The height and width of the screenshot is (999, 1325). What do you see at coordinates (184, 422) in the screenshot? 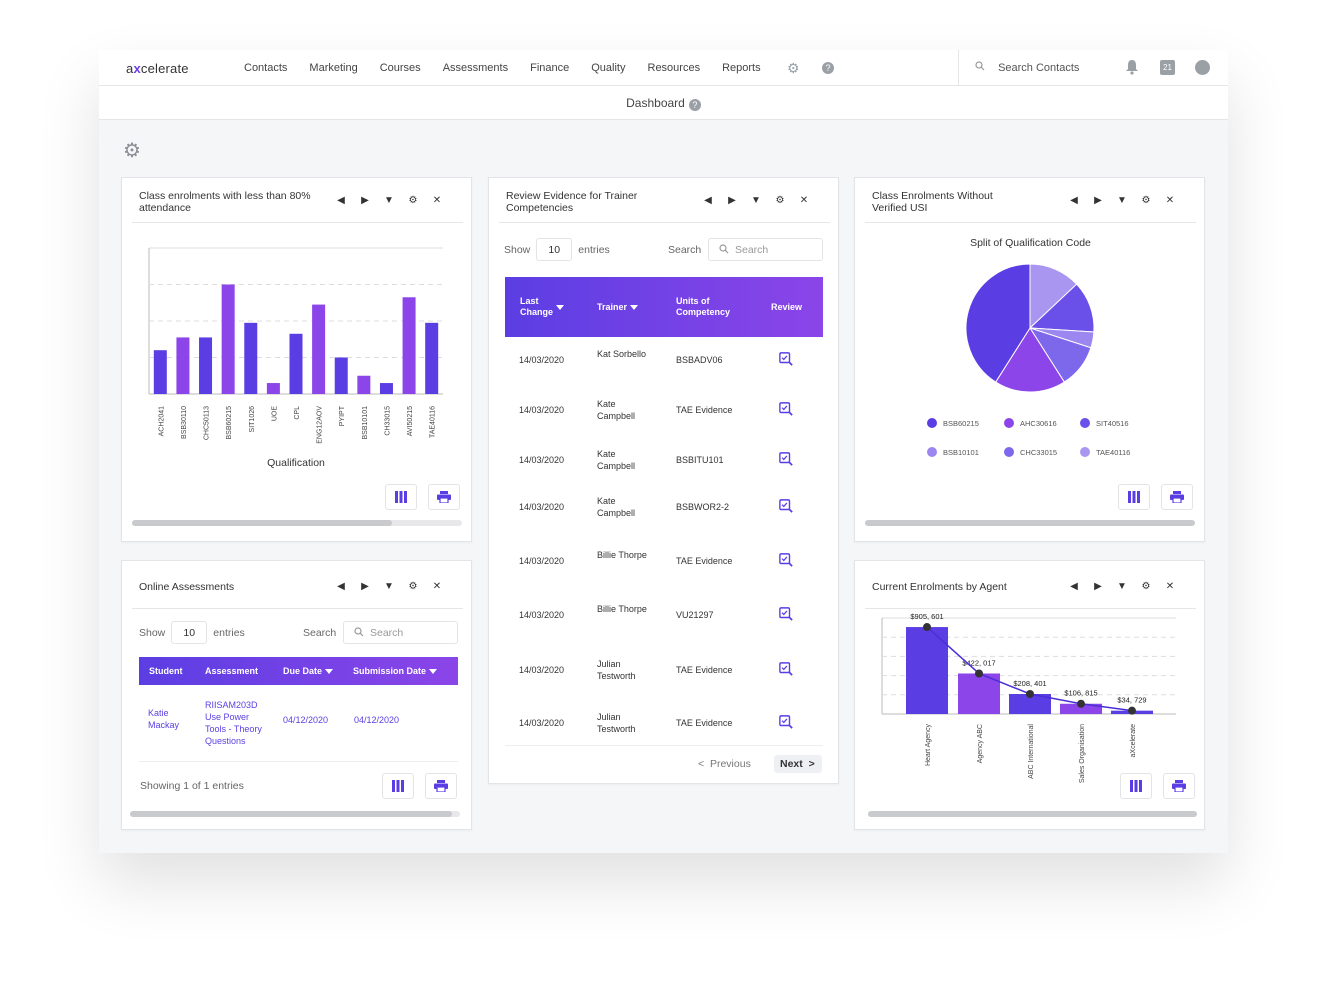
I see `x-tick-label: BSB30110` at bounding box center [184, 422].